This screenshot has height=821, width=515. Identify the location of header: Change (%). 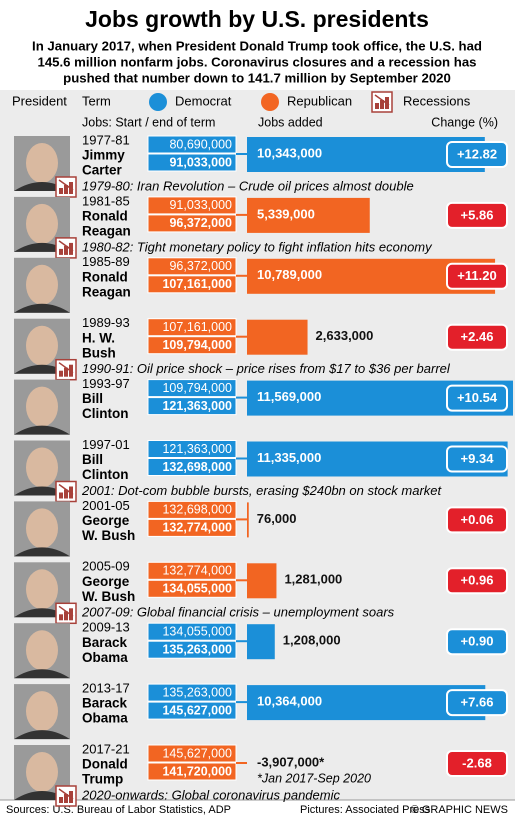
(464, 122).